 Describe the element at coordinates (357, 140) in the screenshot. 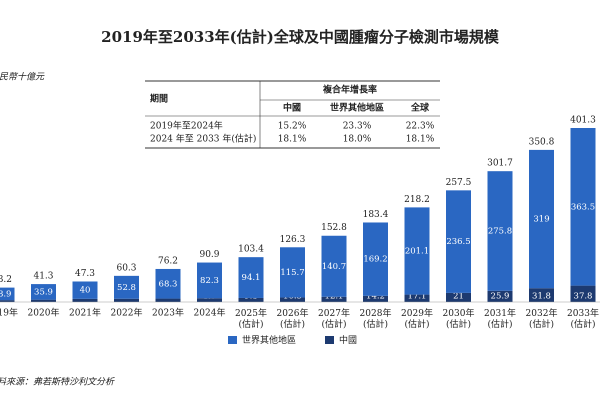

I see `table-cell: 18.0%` at that location.